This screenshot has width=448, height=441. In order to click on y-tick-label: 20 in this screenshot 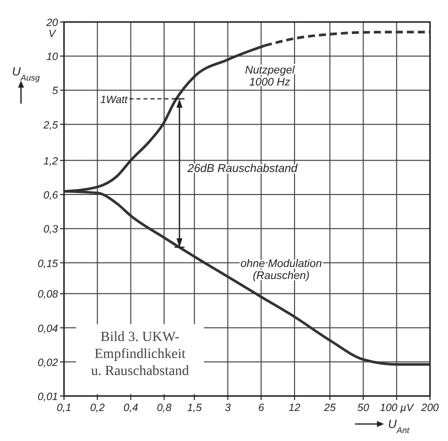, I will do `click(51, 23)`.